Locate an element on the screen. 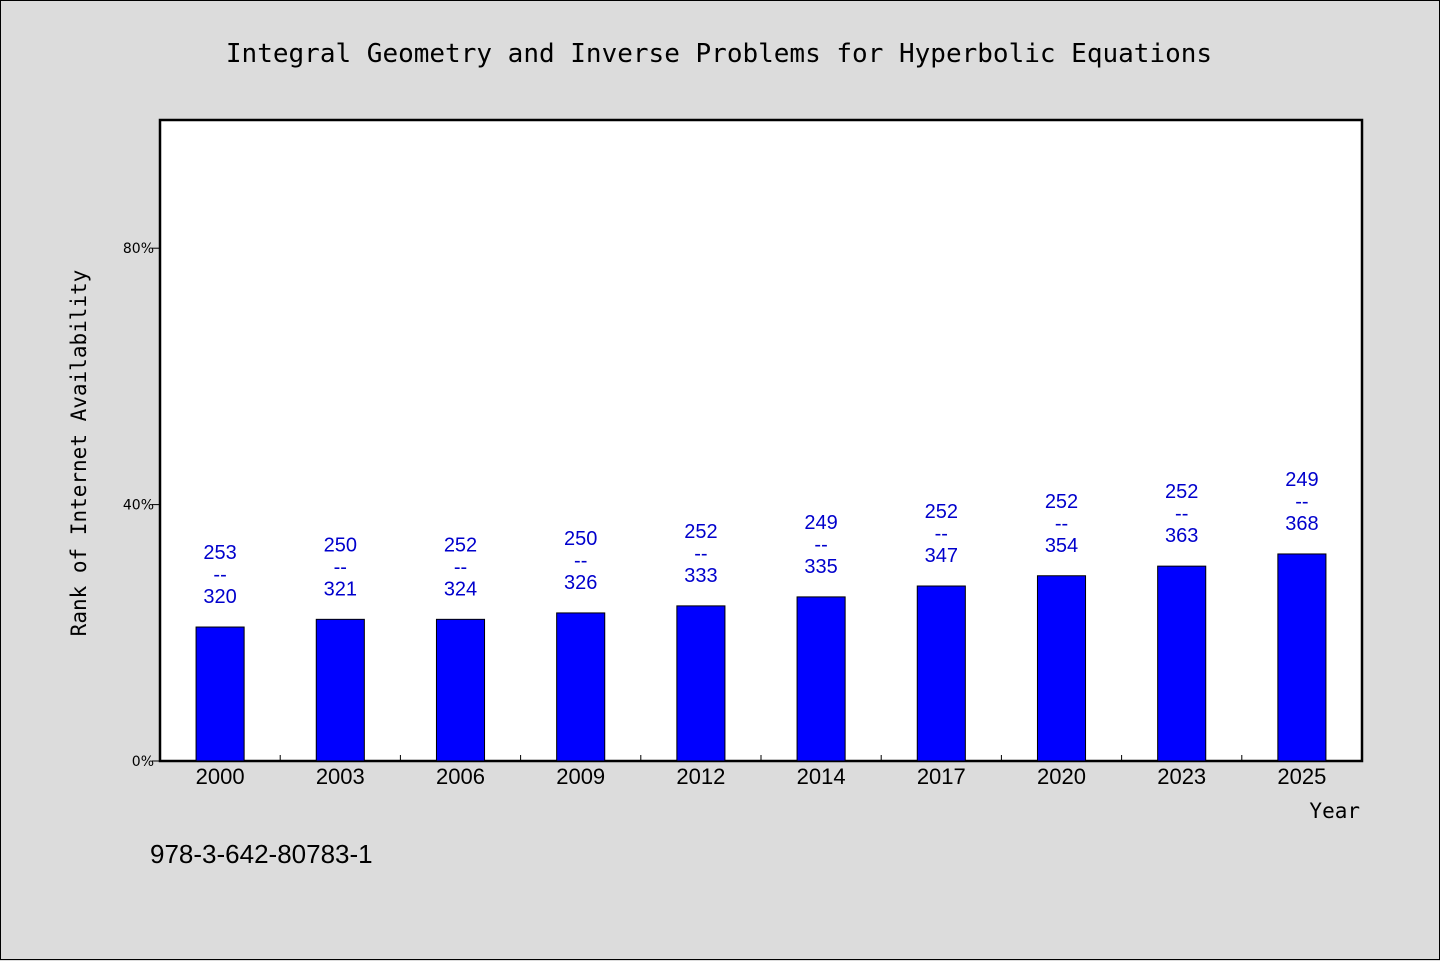  x-tick-label: 2020 is located at coordinates (1061, 776).